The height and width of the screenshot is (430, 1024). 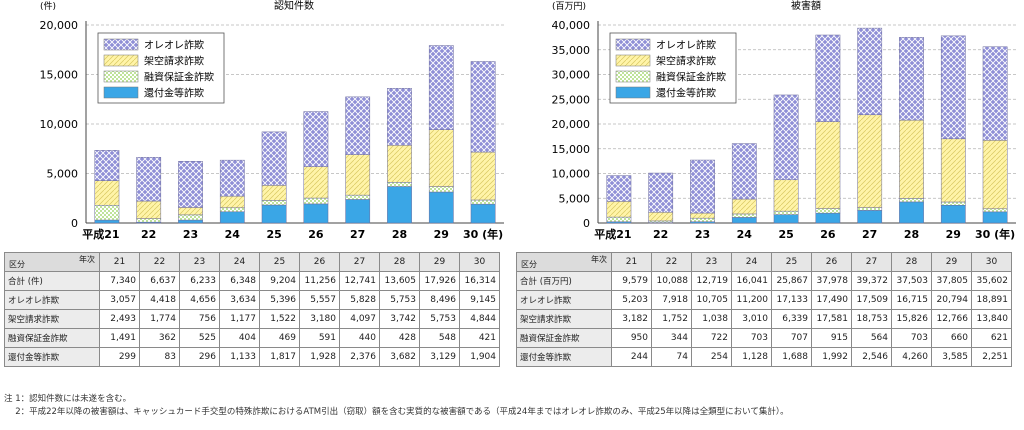 I want to click on left-table-cell: 756, so click(x=199, y=319).